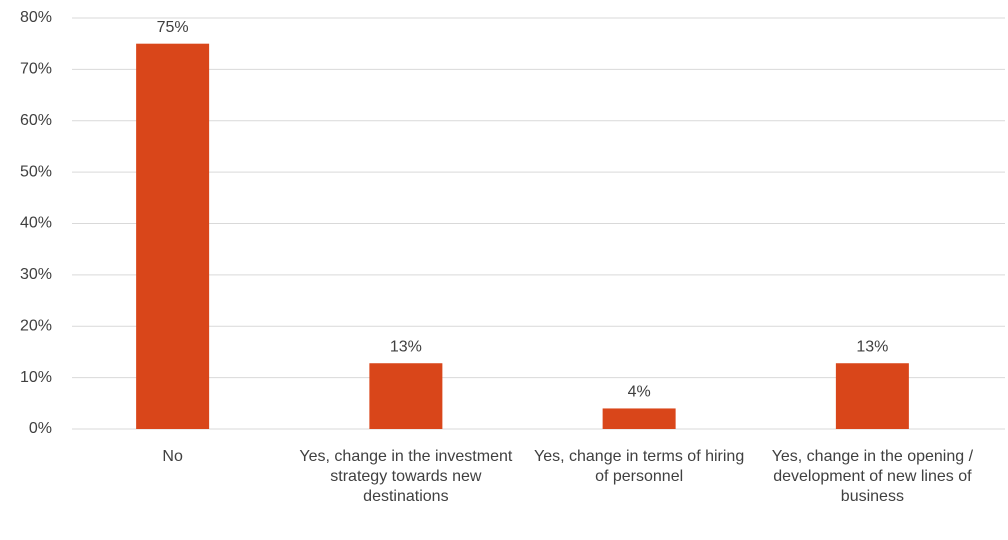 This screenshot has height=540, width=1008. I want to click on y-tick-label: 0%, so click(40, 428).